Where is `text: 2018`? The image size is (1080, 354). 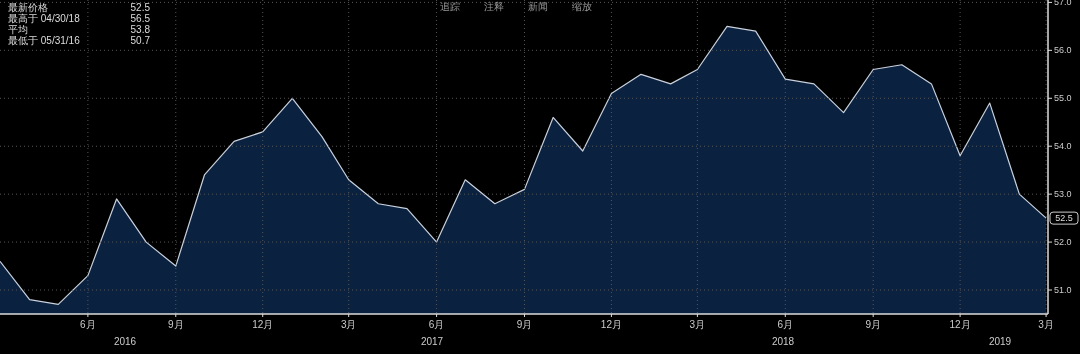 text: 2018 is located at coordinates (783, 341).